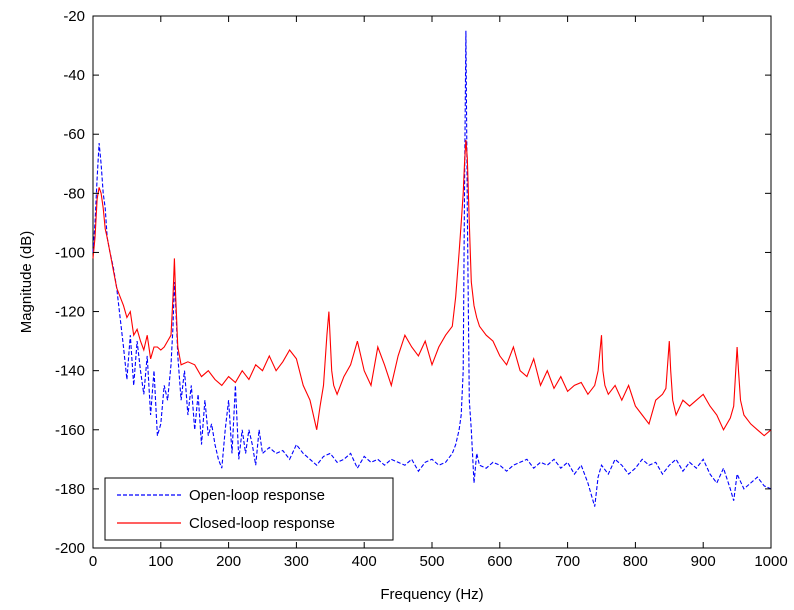 The width and height of the screenshot is (794, 610). What do you see at coordinates (26, 282) in the screenshot?
I see `y-axis-label: Magnitude (dB)` at bounding box center [26, 282].